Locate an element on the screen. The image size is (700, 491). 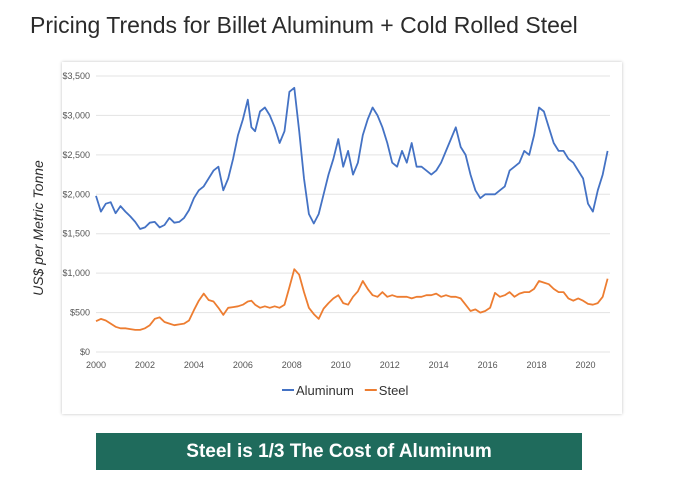
x-tick-label: 2008 is located at coordinates (292, 365).